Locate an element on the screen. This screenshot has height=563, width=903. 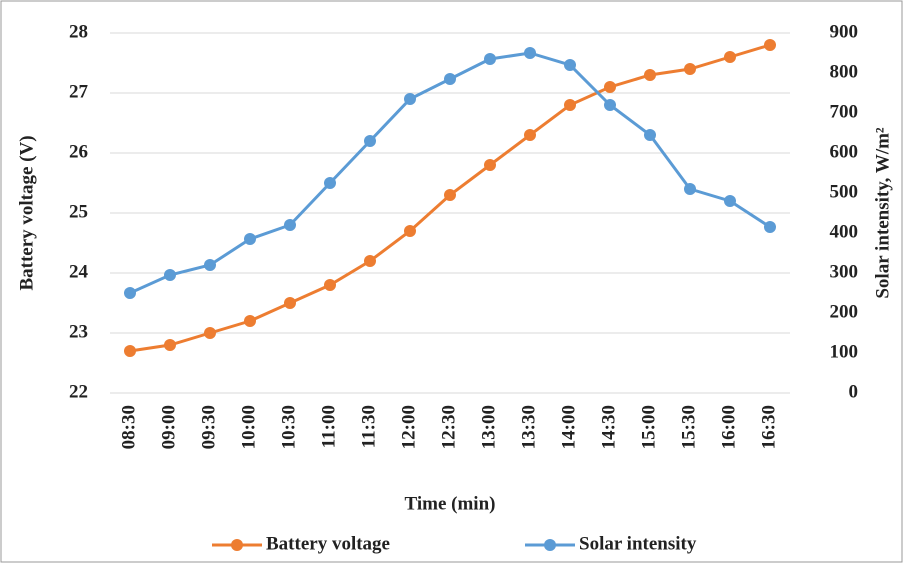
y-tick-label: 24 is located at coordinates (79, 271).